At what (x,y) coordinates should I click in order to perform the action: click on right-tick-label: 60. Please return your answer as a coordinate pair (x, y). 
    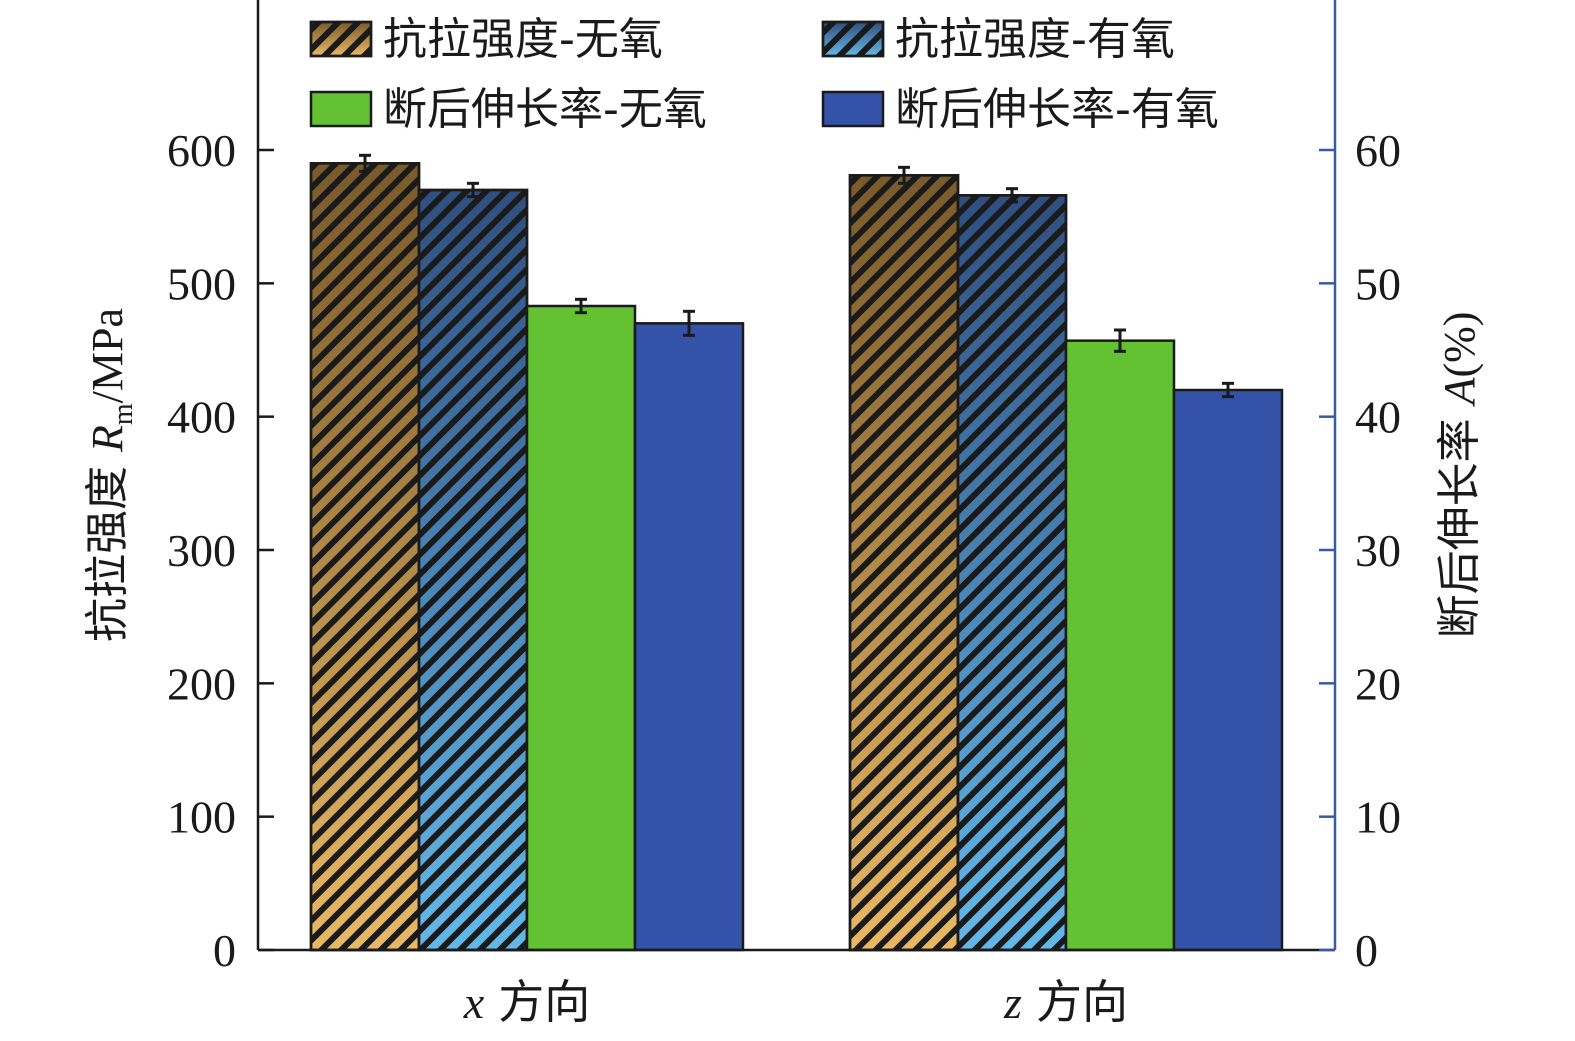
    Looking at the image, I should click on (1378, 150).